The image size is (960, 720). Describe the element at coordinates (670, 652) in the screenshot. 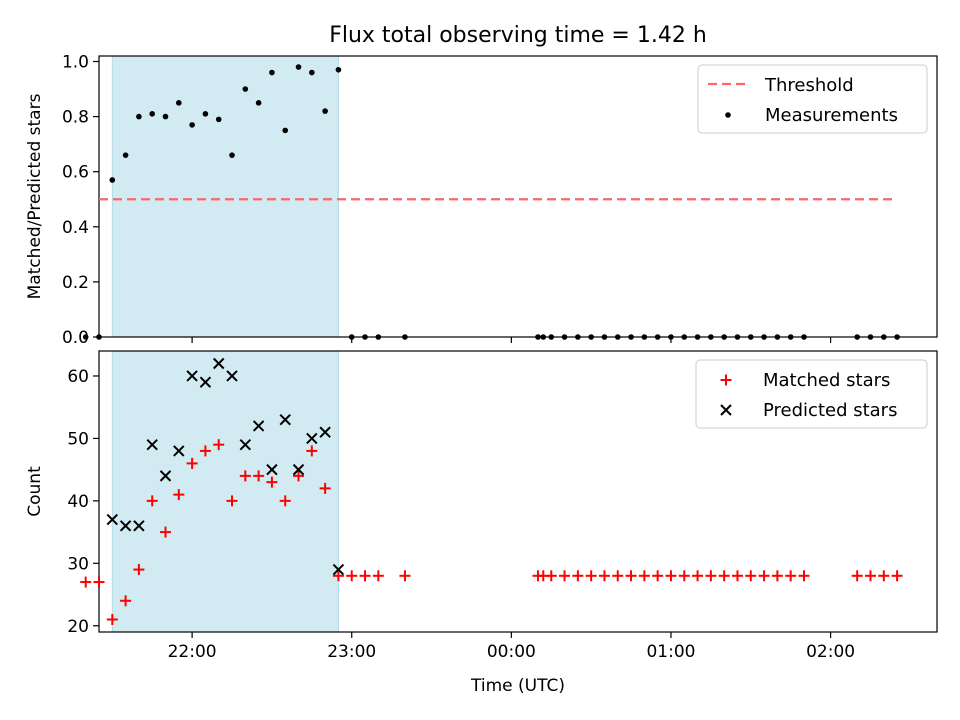

I see `x-tick-label: 01:00` at that location.